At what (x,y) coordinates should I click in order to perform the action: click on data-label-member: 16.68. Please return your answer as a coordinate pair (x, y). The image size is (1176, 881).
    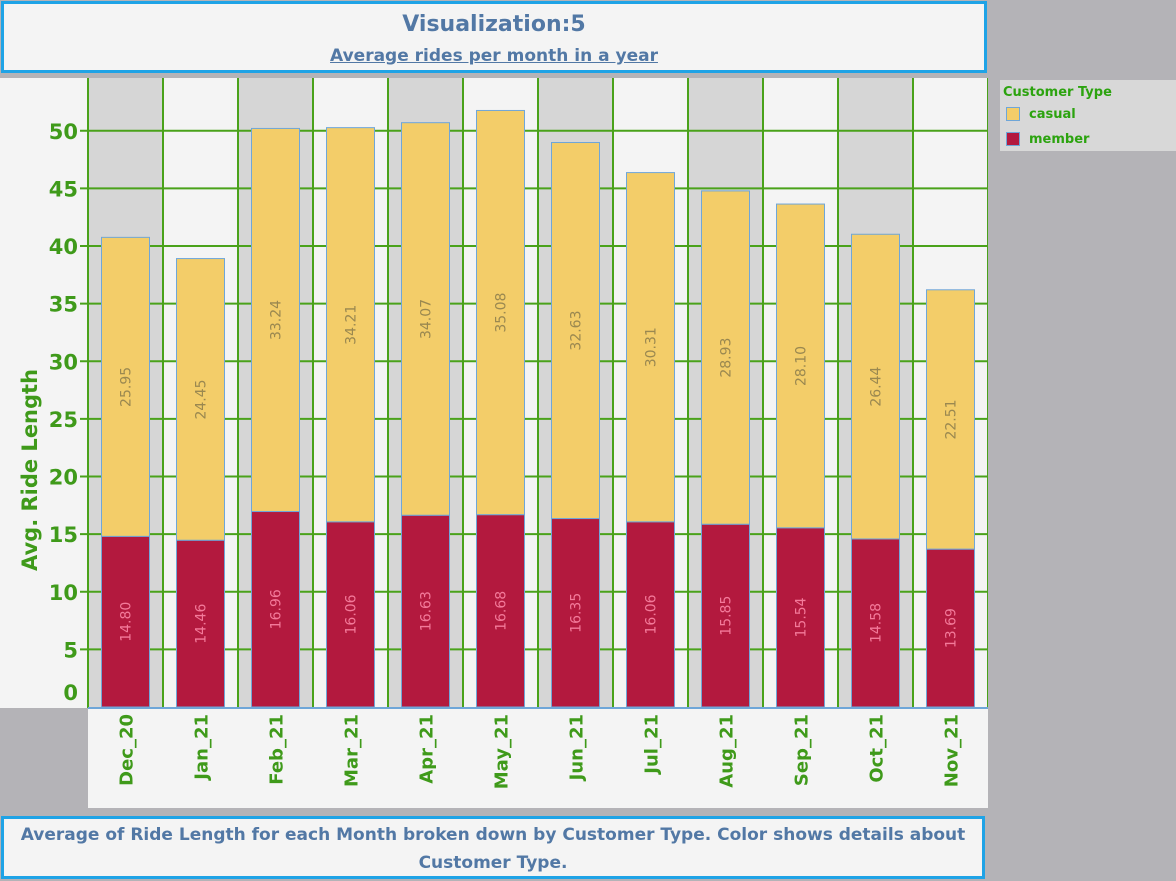
    Looking at the image, I should click on (502, 611).